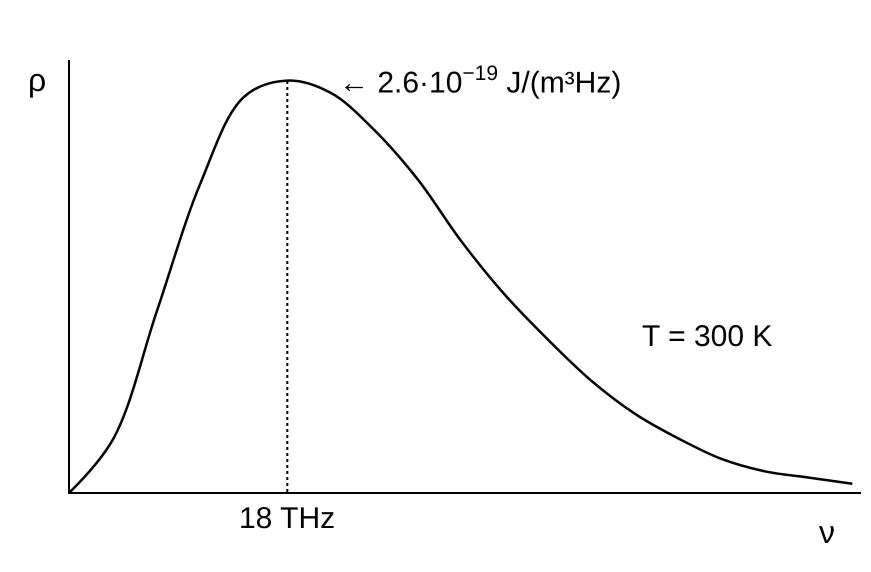 The image size is (871, 572). What do you see at coordinates (480, 81) in the screenshot?
I see `annotation: ← 2.6·10$^{−19}$ J/(m³Hz)` at bounding box center [480, 81].